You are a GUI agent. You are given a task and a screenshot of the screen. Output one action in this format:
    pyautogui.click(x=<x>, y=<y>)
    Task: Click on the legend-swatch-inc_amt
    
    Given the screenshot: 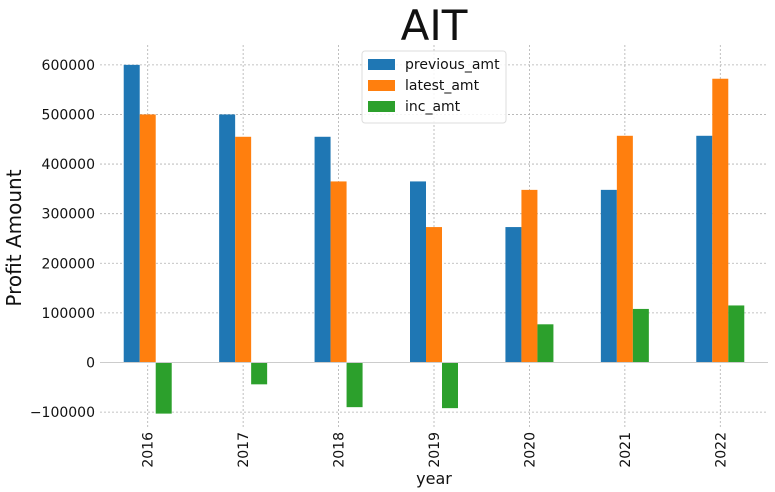 What is the action you would take?
    pyautogui.click(x=381, y=106)
    